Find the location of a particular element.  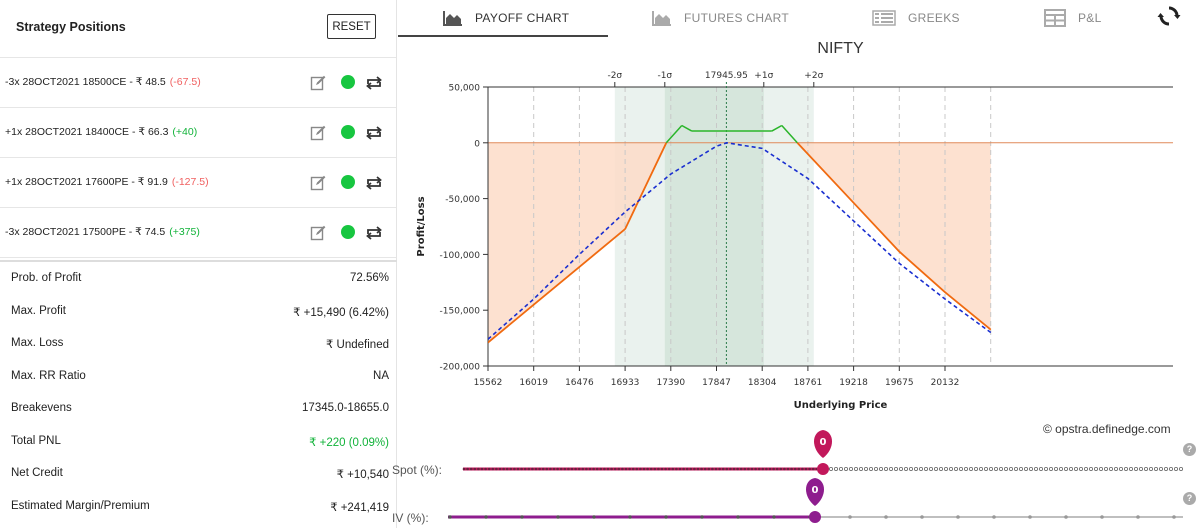

stat-row: Prob. of Profit 72.56% is located at coordinates (198, 278).